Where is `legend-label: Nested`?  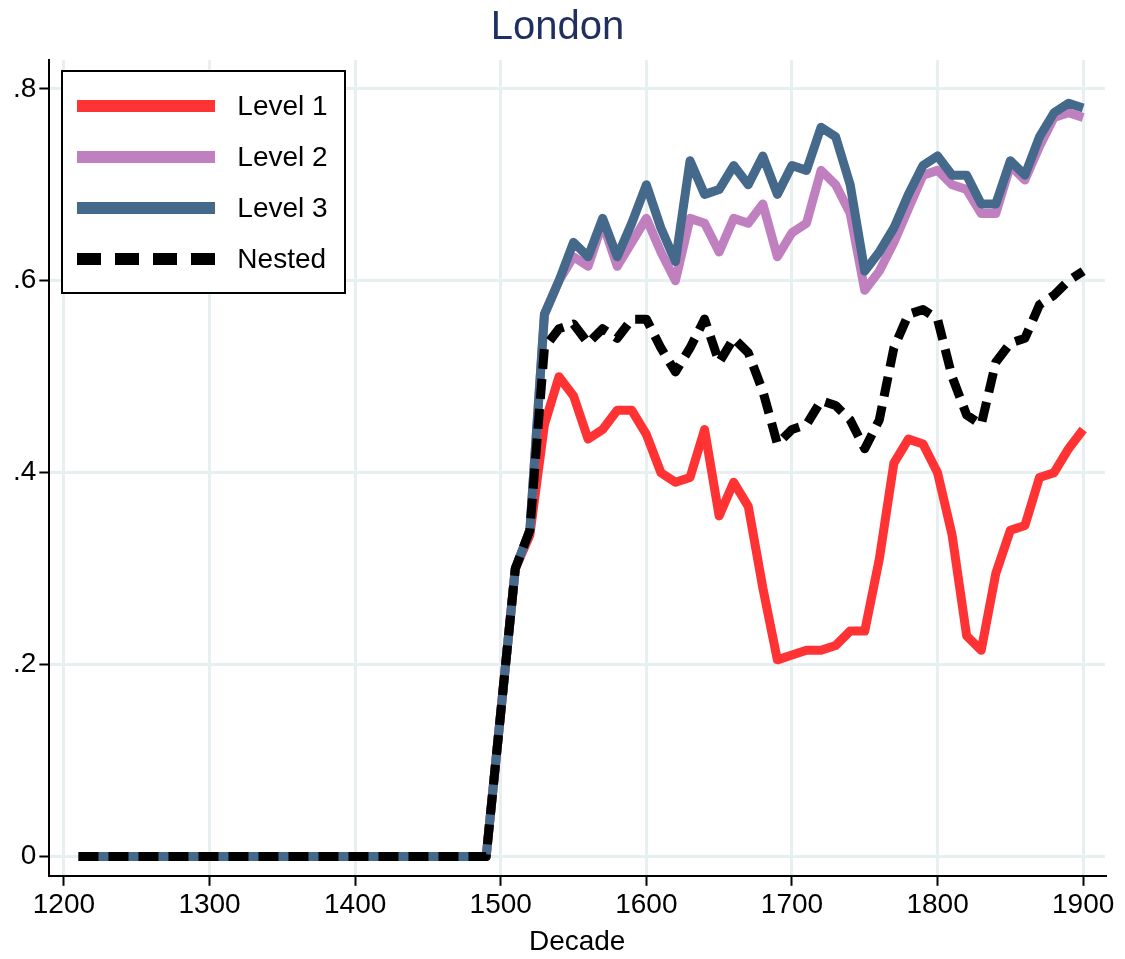
legend-label: Nested is located at coordinates (282, 259).